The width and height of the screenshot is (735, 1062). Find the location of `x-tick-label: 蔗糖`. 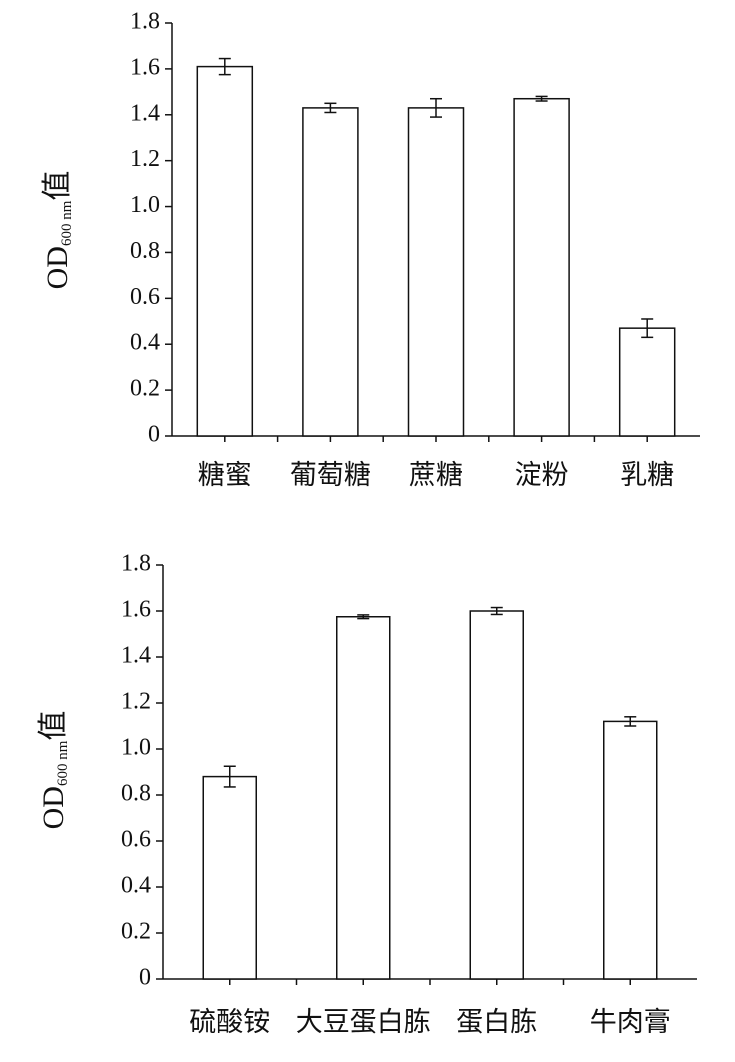

x-tick-label: 蔗糖 is located at coordinates (436, 475).